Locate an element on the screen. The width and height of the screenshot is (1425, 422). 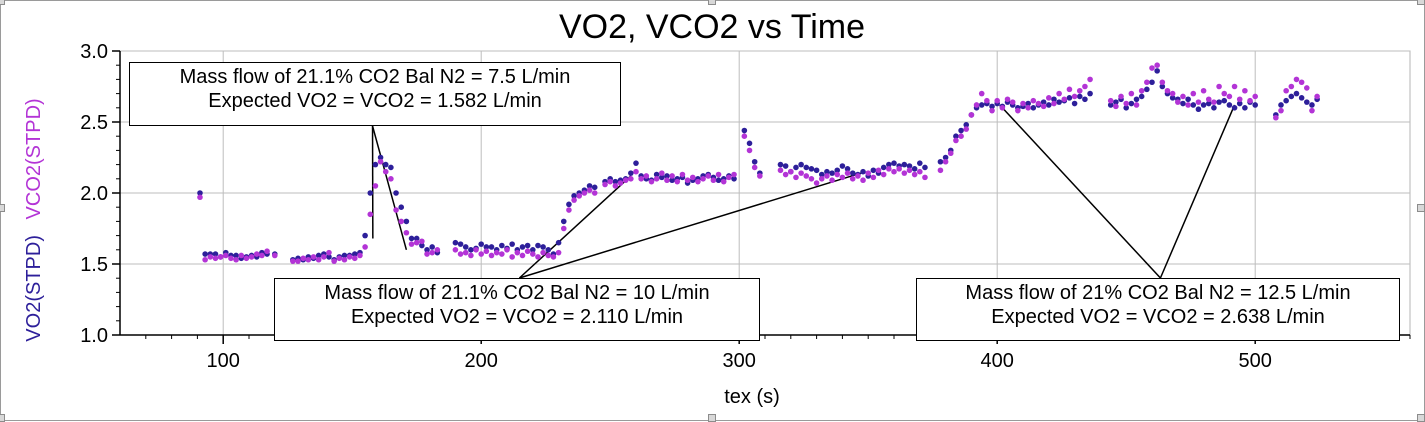
x-tick-label: 200 is located at coordinates (481, 361).